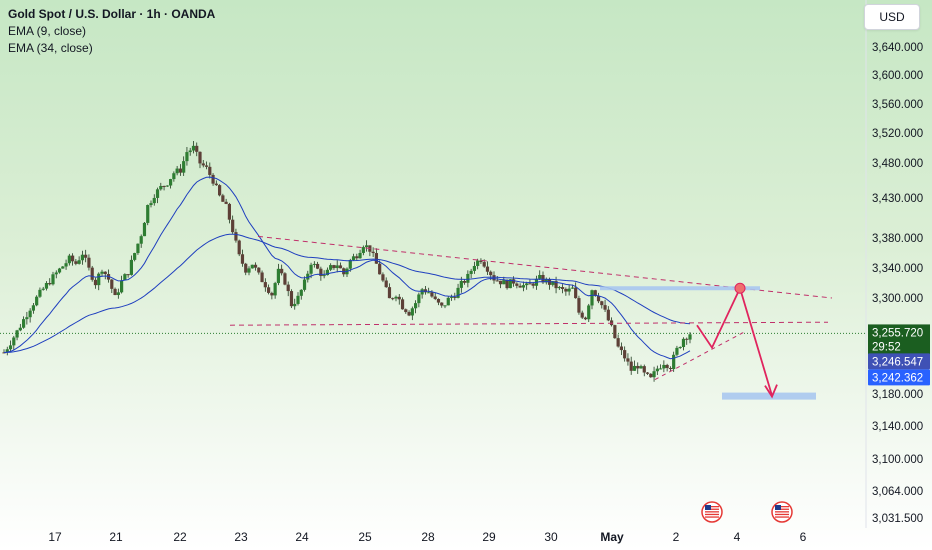 This screenshot has height=550, width=932. What do you see at coordinates (612, 537) in the screenshot?
I see `x-tick-label: May` at bounding box center [612, 537].